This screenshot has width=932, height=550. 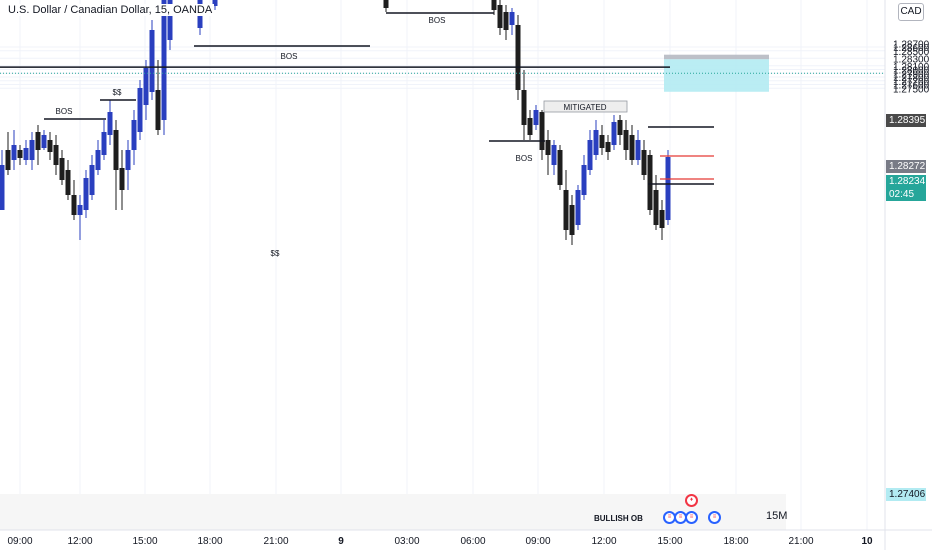 What do you see at coordinates (393, 512) in the screenshot?
I see `events-strip` at bounding box center [393, 512].